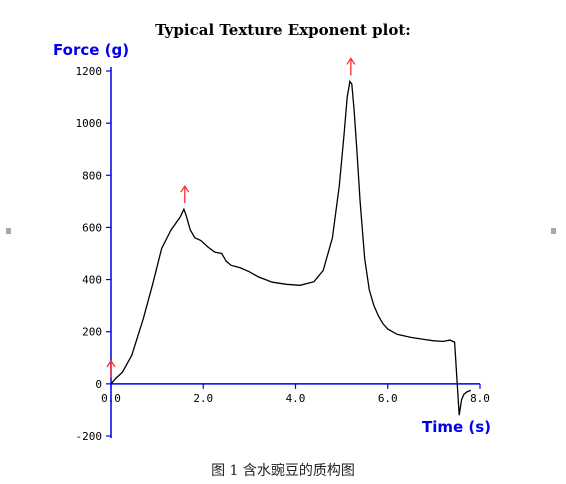 This screenshot has height=484, width=566. I want to click on right-edge-mark, so click(553, 231).